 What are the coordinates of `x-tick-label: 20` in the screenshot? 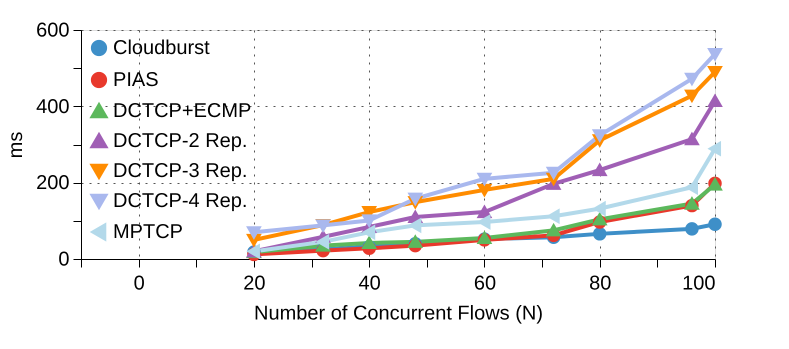 It's located at (254, 283).